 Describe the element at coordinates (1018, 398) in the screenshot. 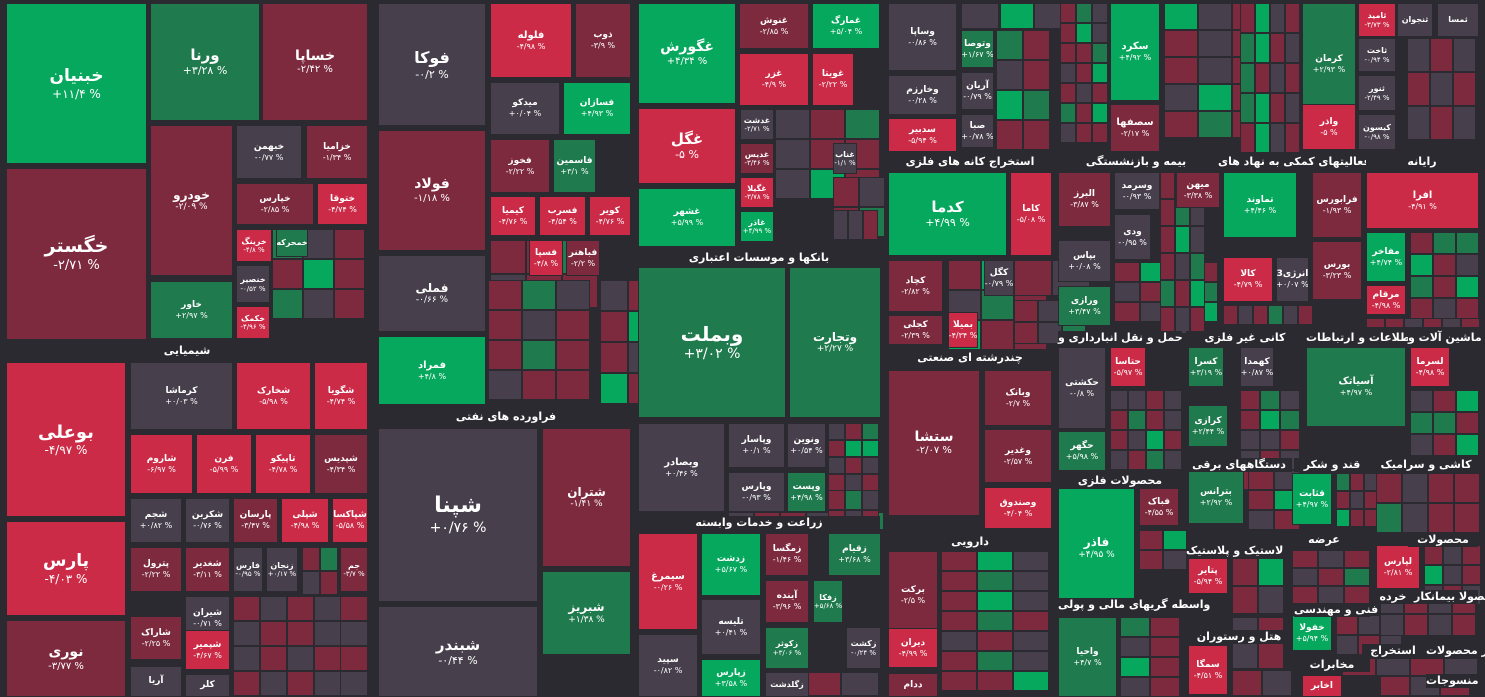

I see `stock-tile: وبانک -۲/۷ %` at that location.